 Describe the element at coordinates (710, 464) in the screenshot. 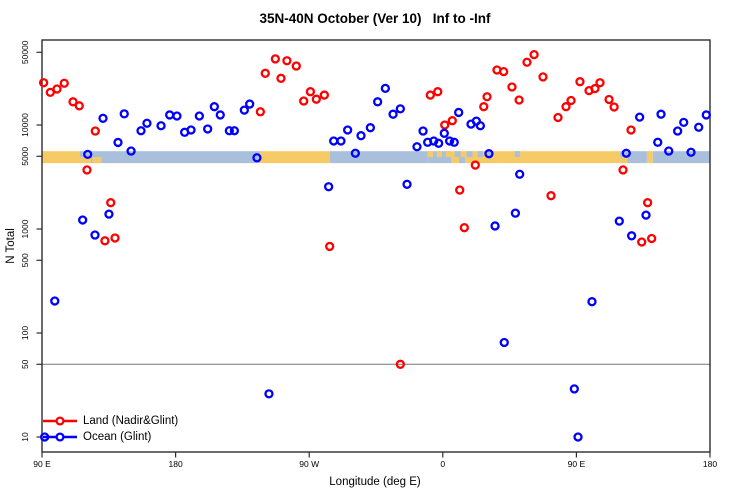

I see `x-tick-label: 180` at that location.